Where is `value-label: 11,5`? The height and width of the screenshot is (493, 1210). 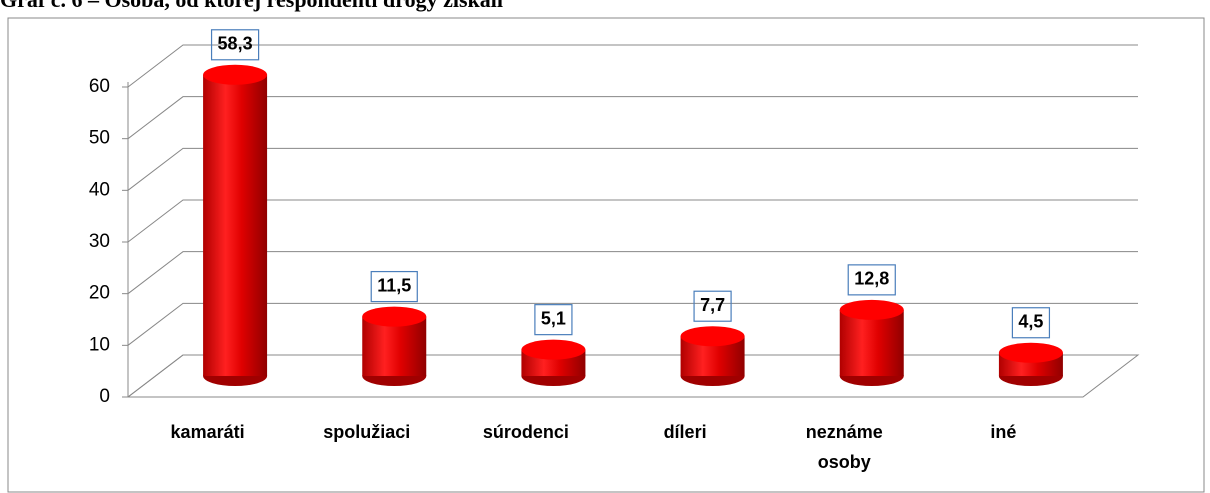
value-label: 11,5 is located at coordinates (394, 285).